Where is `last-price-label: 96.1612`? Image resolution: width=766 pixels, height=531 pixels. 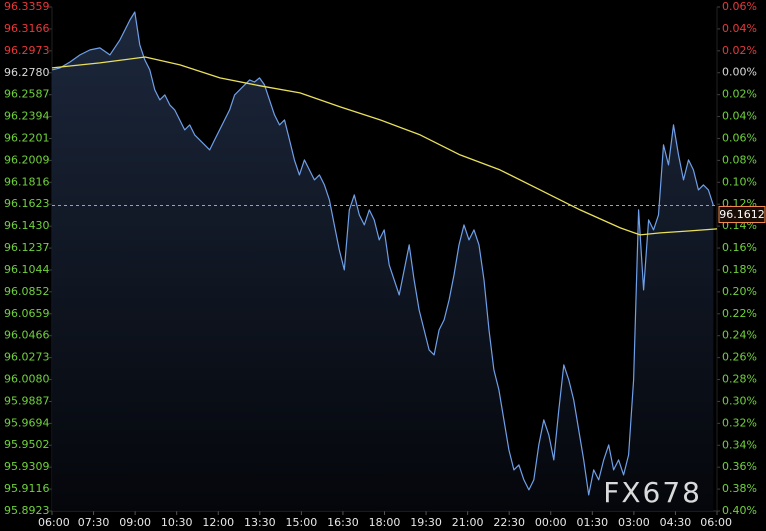
last-price-label: 96.1612 is located at coordinates (742, 214).